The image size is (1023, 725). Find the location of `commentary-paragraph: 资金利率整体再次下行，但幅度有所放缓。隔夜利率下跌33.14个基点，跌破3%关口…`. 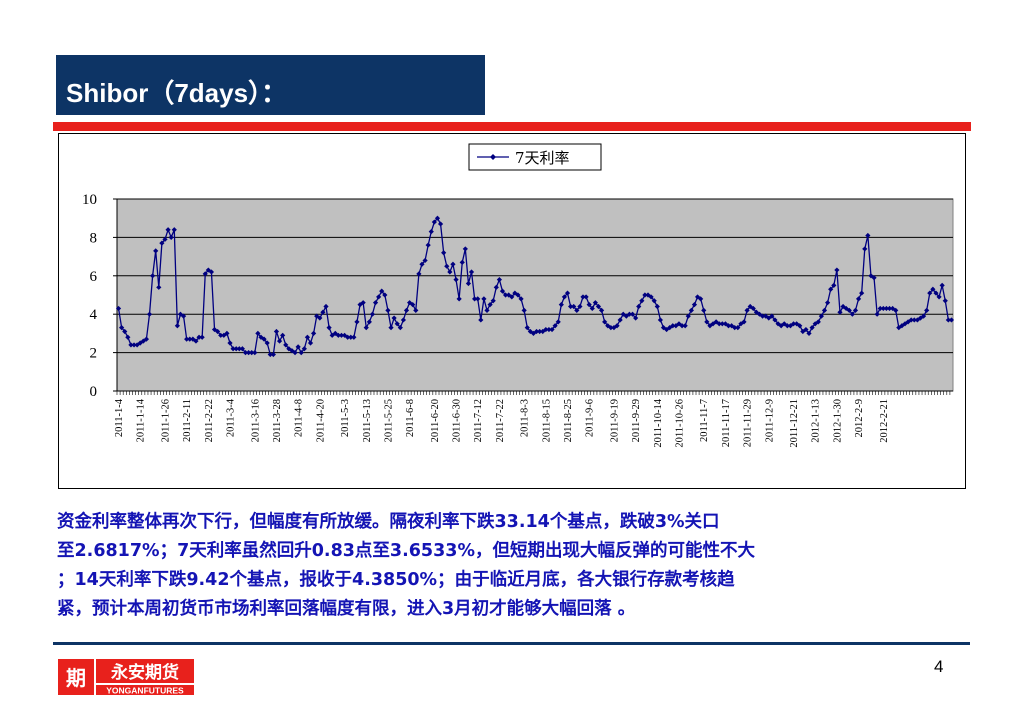

commentary-paragraph: 资金利率整体再次下行，但幅度有所放缓。隔夜利率下跌33.14个基点，跌破3%关口… is located at coordinates (507, 566).